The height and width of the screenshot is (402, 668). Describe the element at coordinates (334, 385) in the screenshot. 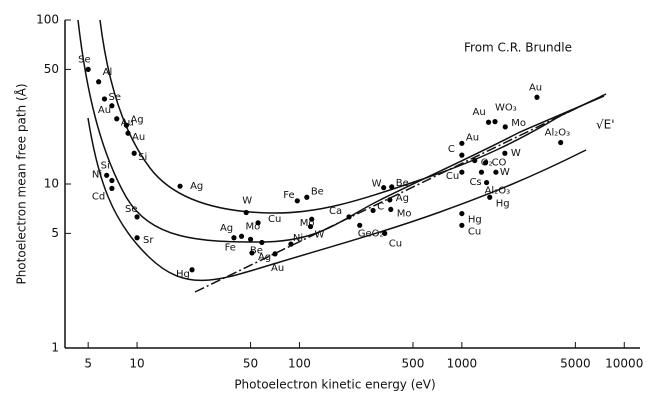

I see `x-axis-label: Photoelectron kinetic energy (eV)` at that location.